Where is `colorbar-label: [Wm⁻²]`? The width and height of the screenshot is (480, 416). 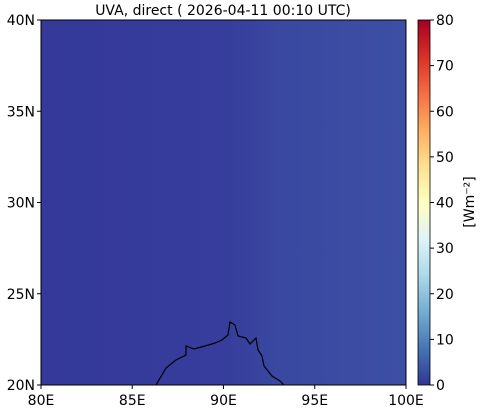 colorbar-label: [Wm⁻²] is located at coordinates (470, 201).